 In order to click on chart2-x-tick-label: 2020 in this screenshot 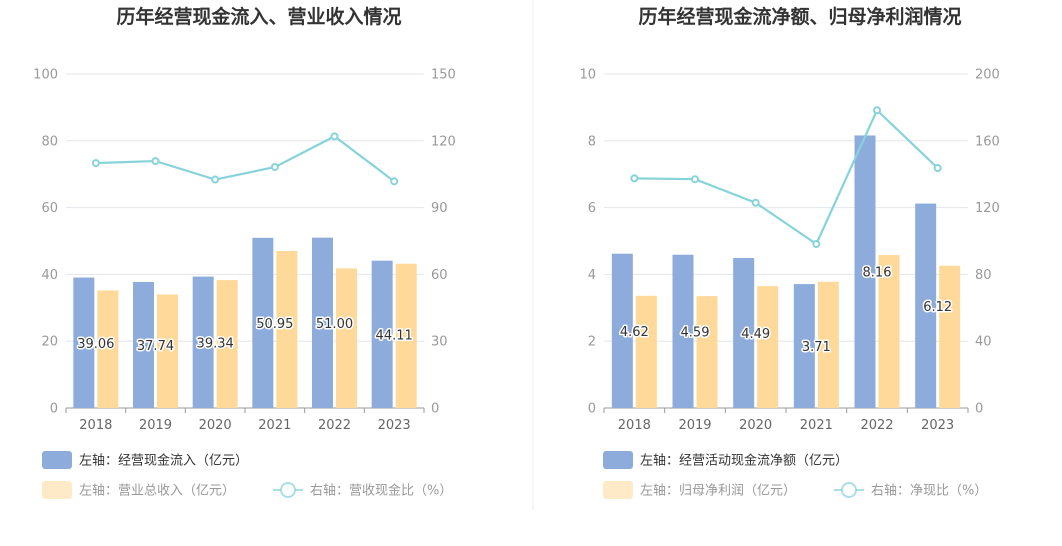, I will do `click(755, 425)`.